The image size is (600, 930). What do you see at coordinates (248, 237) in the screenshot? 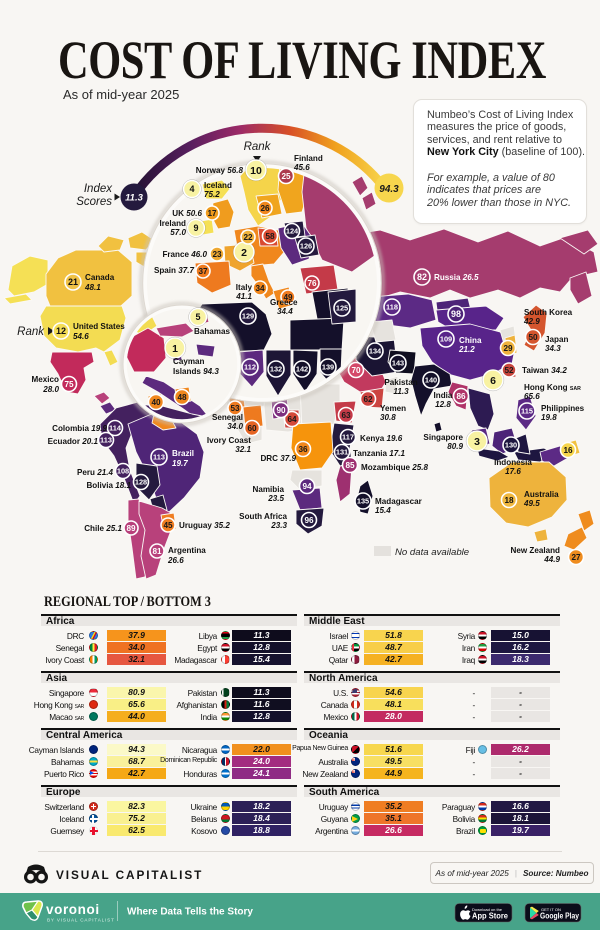
I see `svg-text: 22` at bounding box center [248, 237].